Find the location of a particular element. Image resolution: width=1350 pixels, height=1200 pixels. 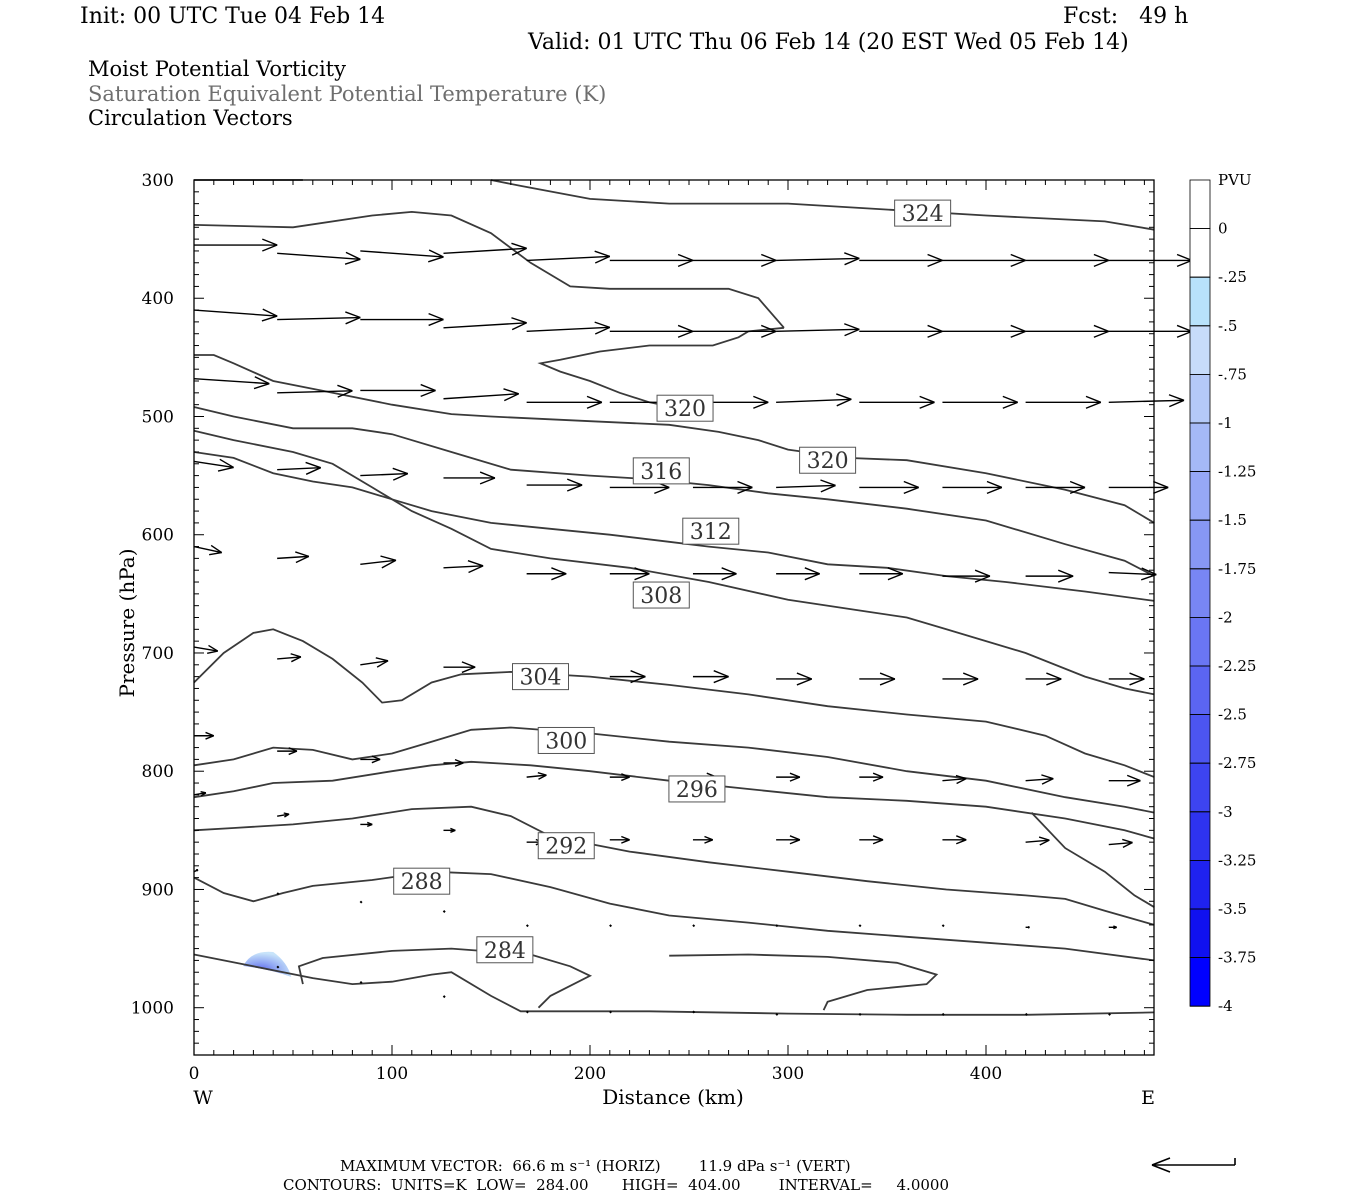

colorbar-label: -3 is located at coordinates (1225, 812).